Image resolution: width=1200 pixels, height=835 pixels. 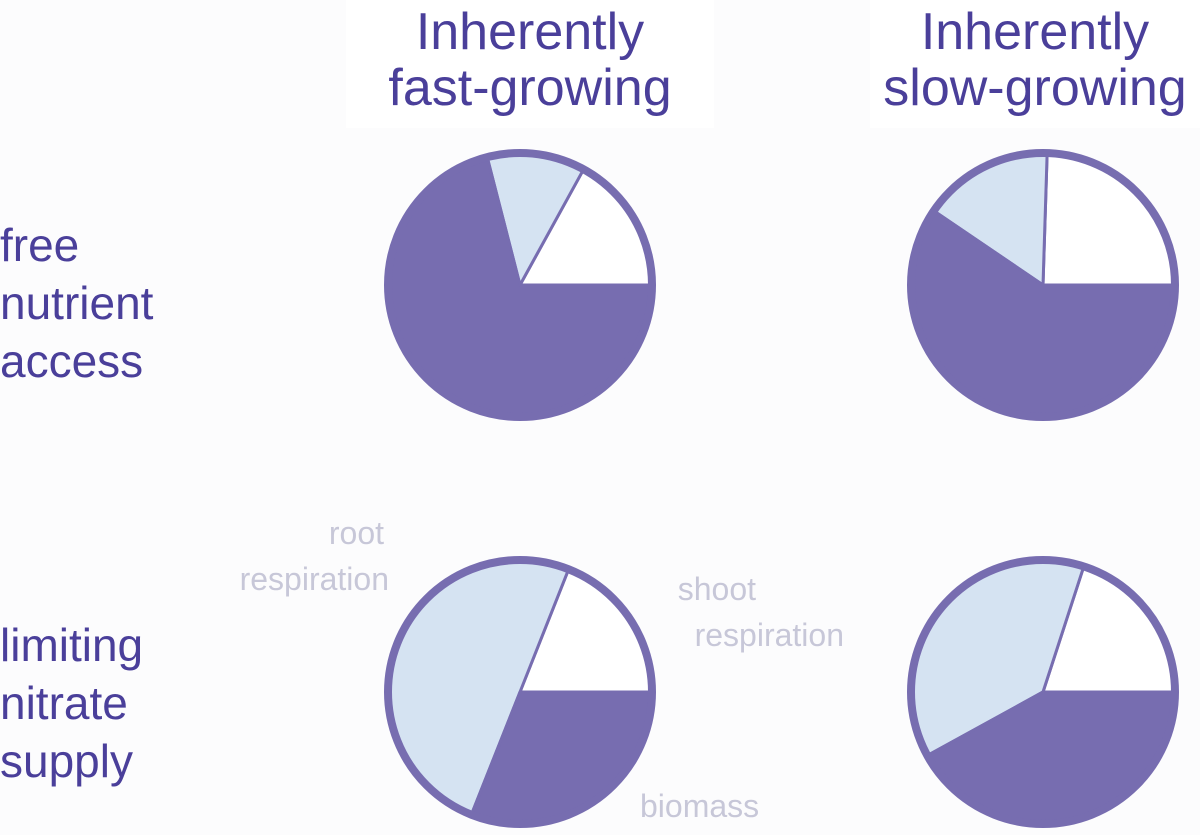 What do you see at coordinates (716, 589) in the screenshot?
I see `annotation-line: shoot` at bounding box center [716, 589].